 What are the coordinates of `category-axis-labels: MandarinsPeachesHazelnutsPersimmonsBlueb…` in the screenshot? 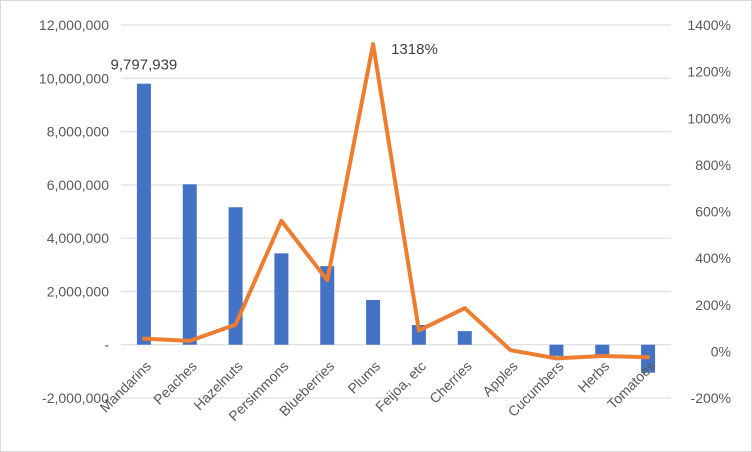 It's located at (377, 391).